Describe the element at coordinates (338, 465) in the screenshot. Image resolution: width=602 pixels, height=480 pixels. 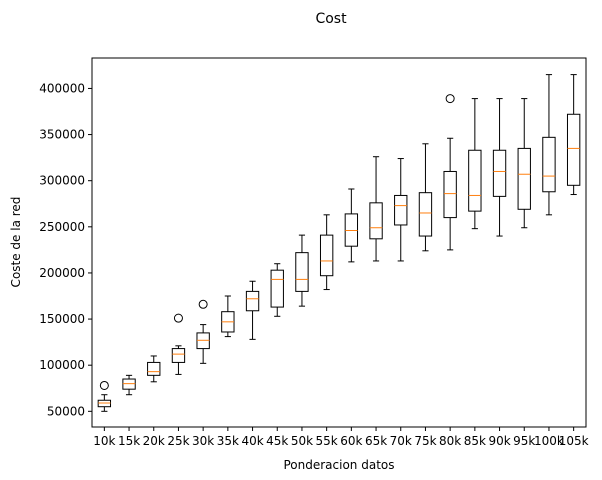
I see `x-axis-label: Ponderacion datos` at that location.